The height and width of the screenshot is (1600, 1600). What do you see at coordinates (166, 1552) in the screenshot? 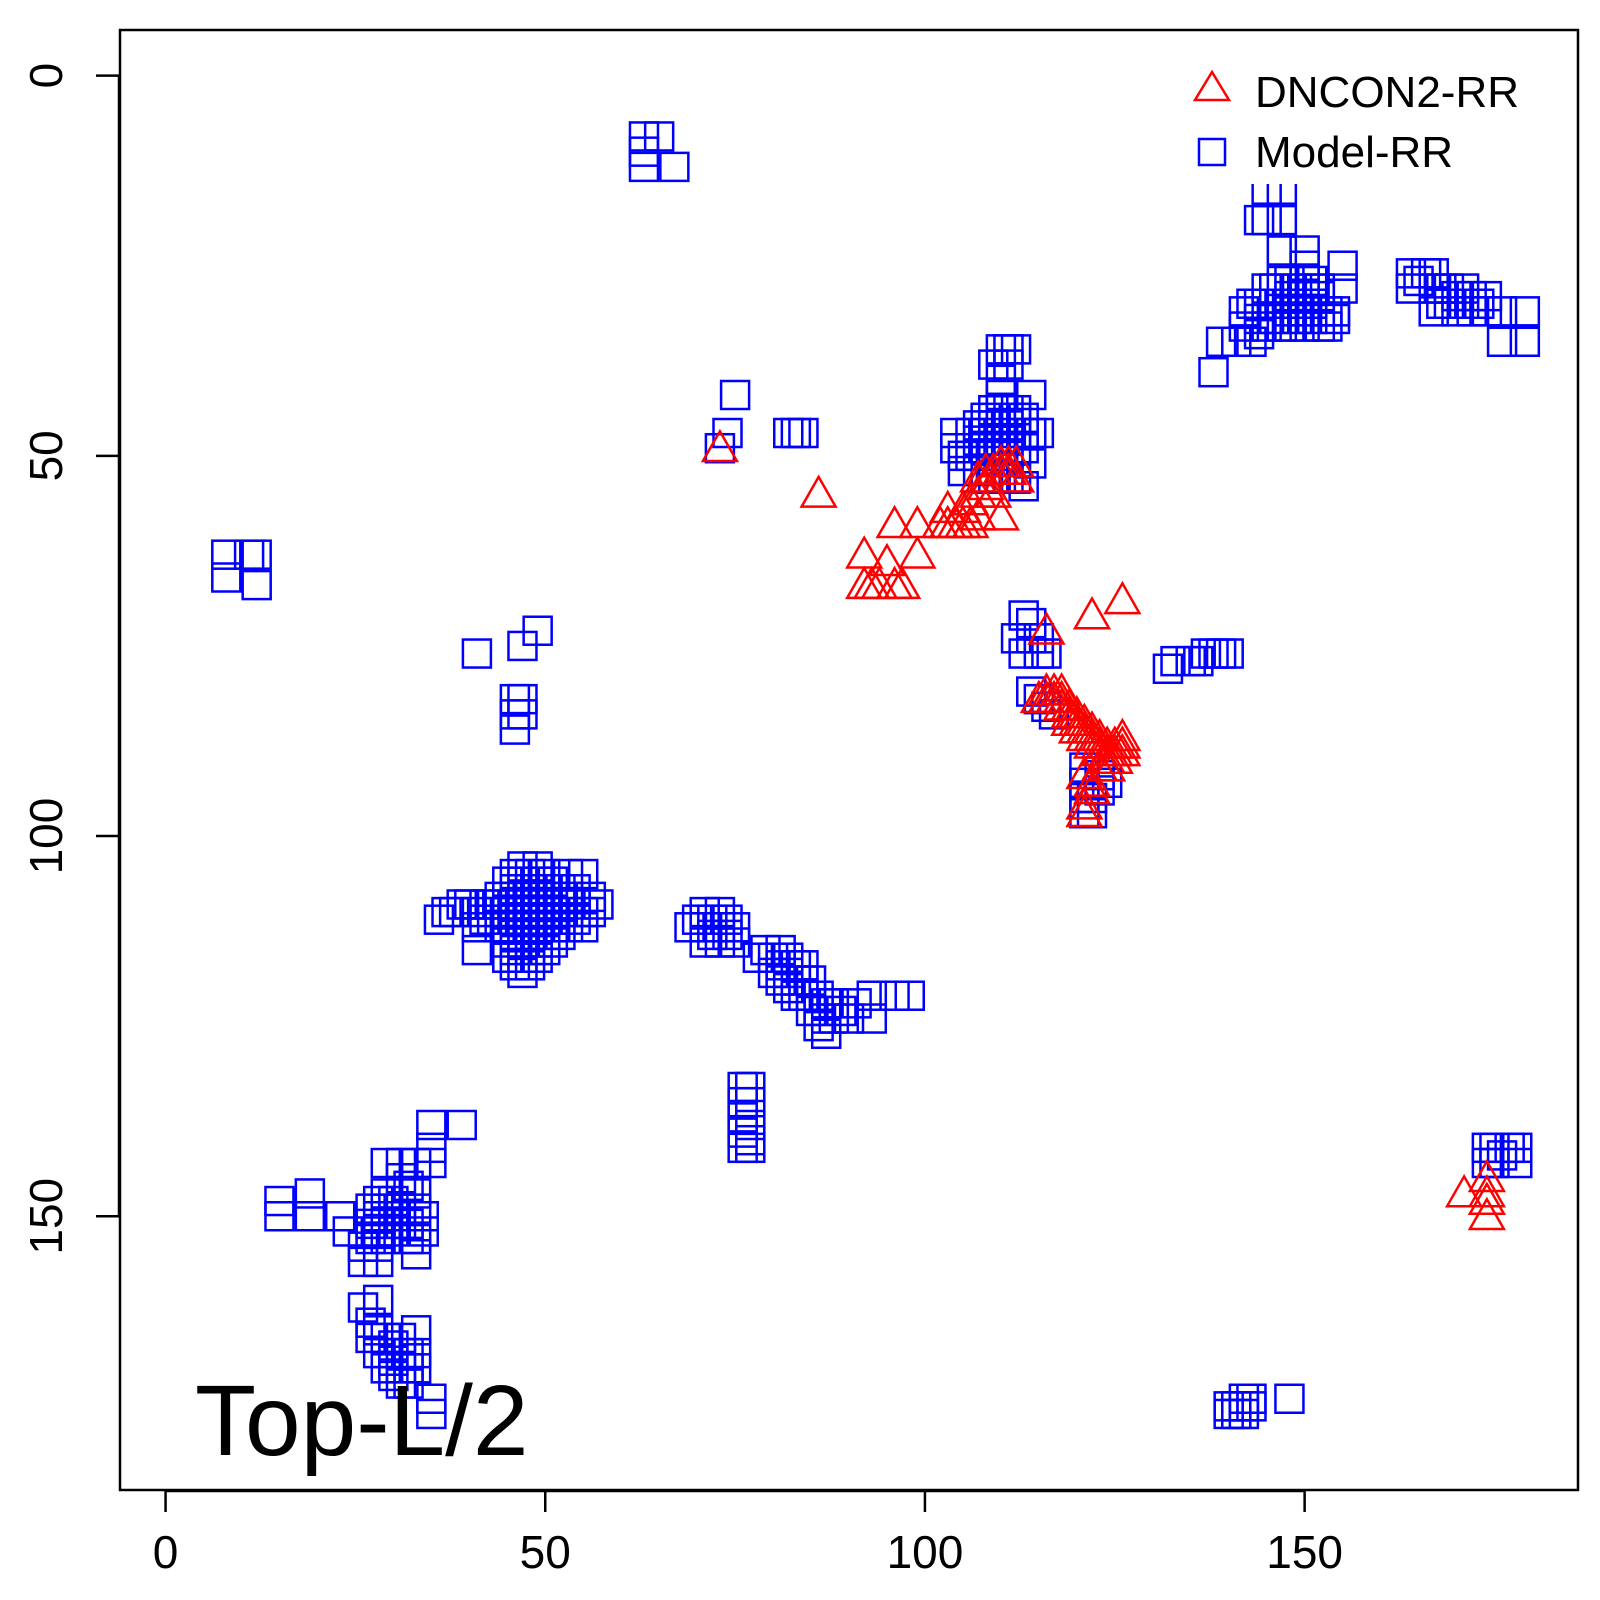
I see `x-tick-label: 0` at bounding box center [166, 1552].